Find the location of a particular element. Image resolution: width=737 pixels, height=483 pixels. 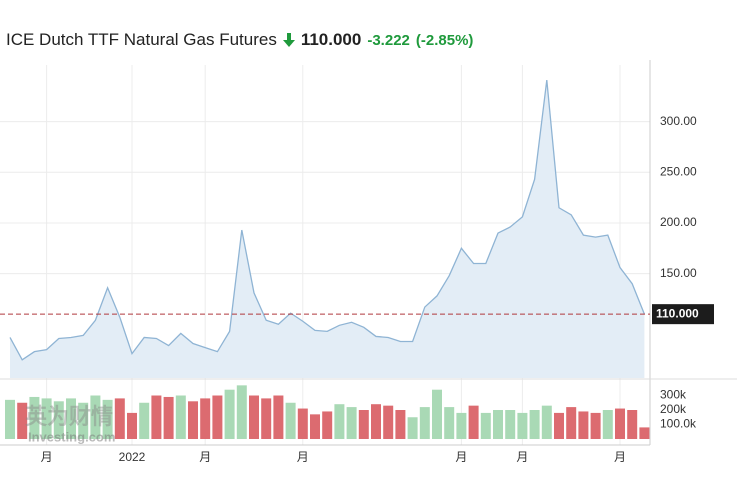

watermark-brand: 英为财情 is located at coordinates (69, 416).